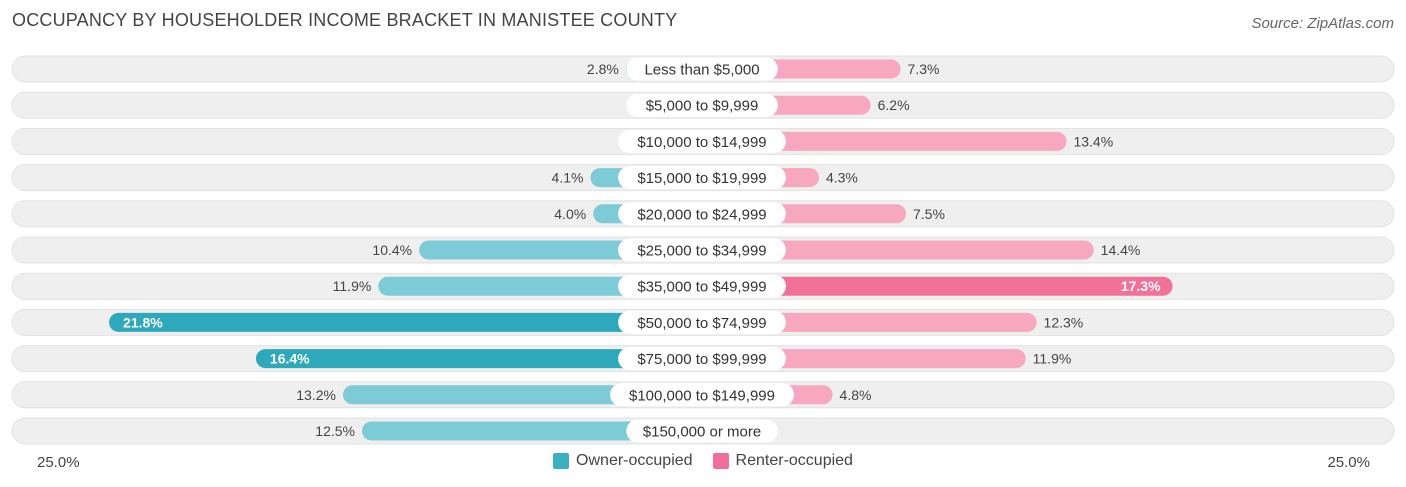 The height and width of the screenshot is (487, 1406). I want to click on category-label: $25,000 to $34,999, so click(701, 251).